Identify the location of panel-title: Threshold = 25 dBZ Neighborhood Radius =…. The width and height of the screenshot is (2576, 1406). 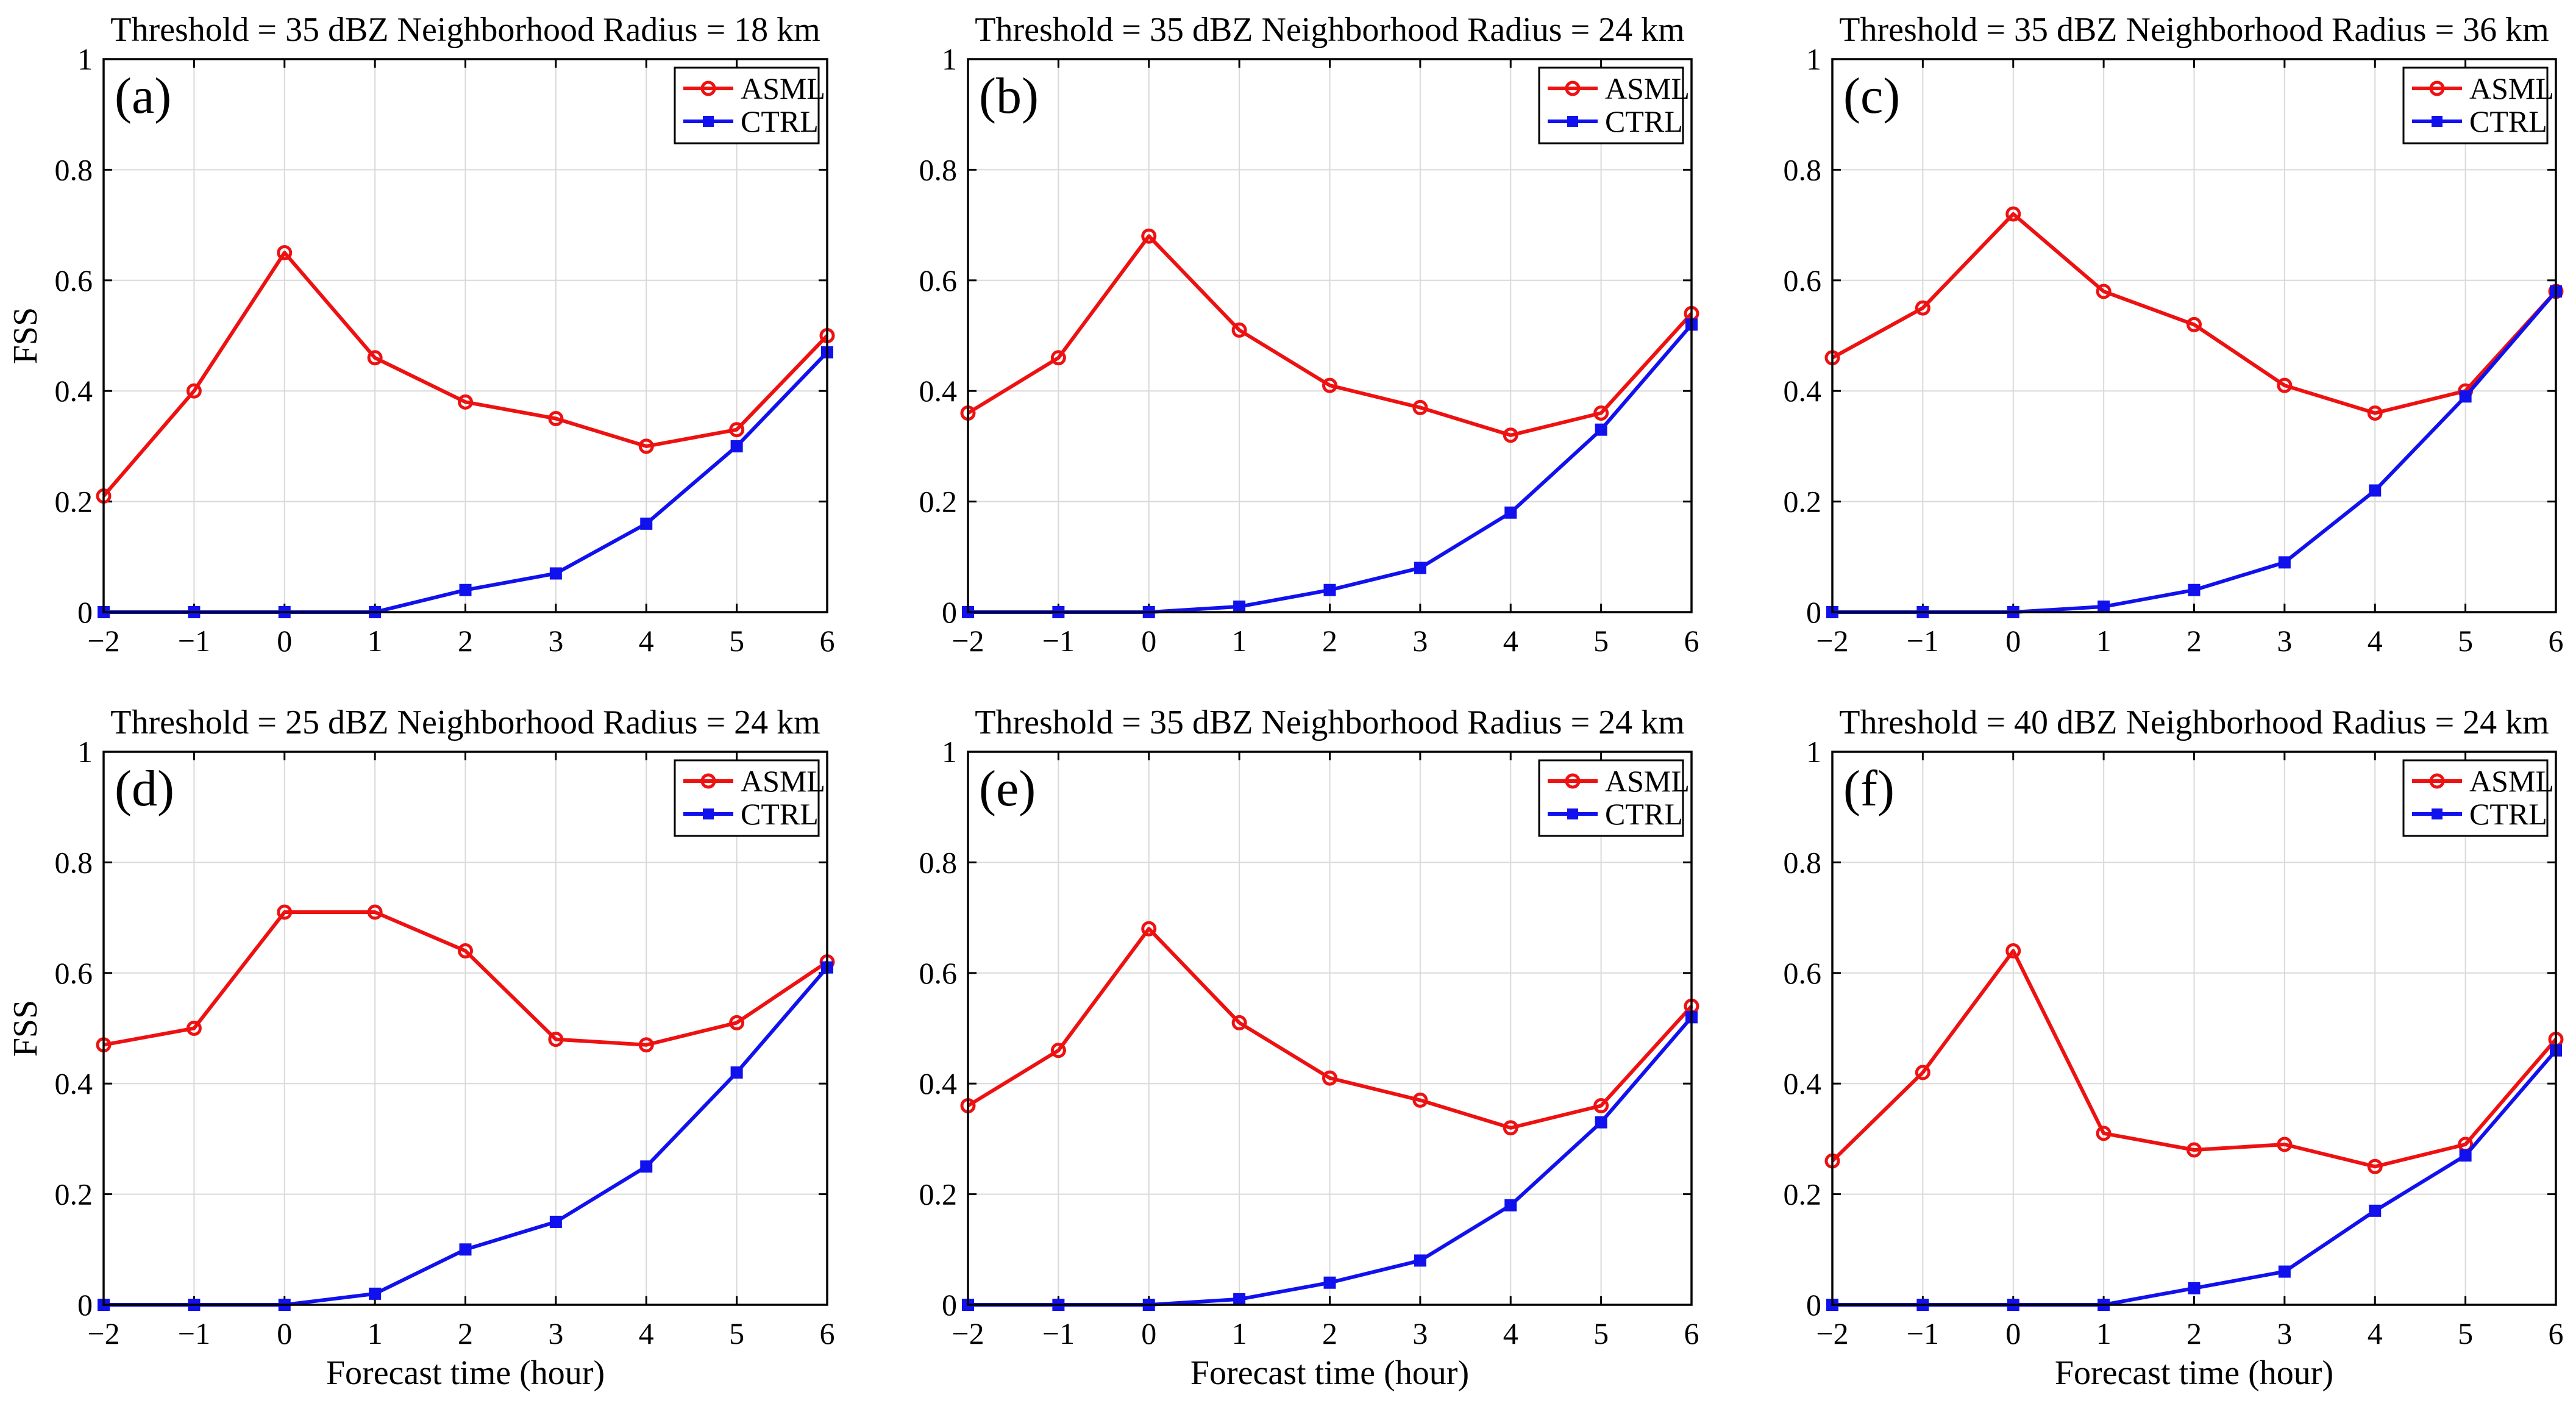
(465, 723).